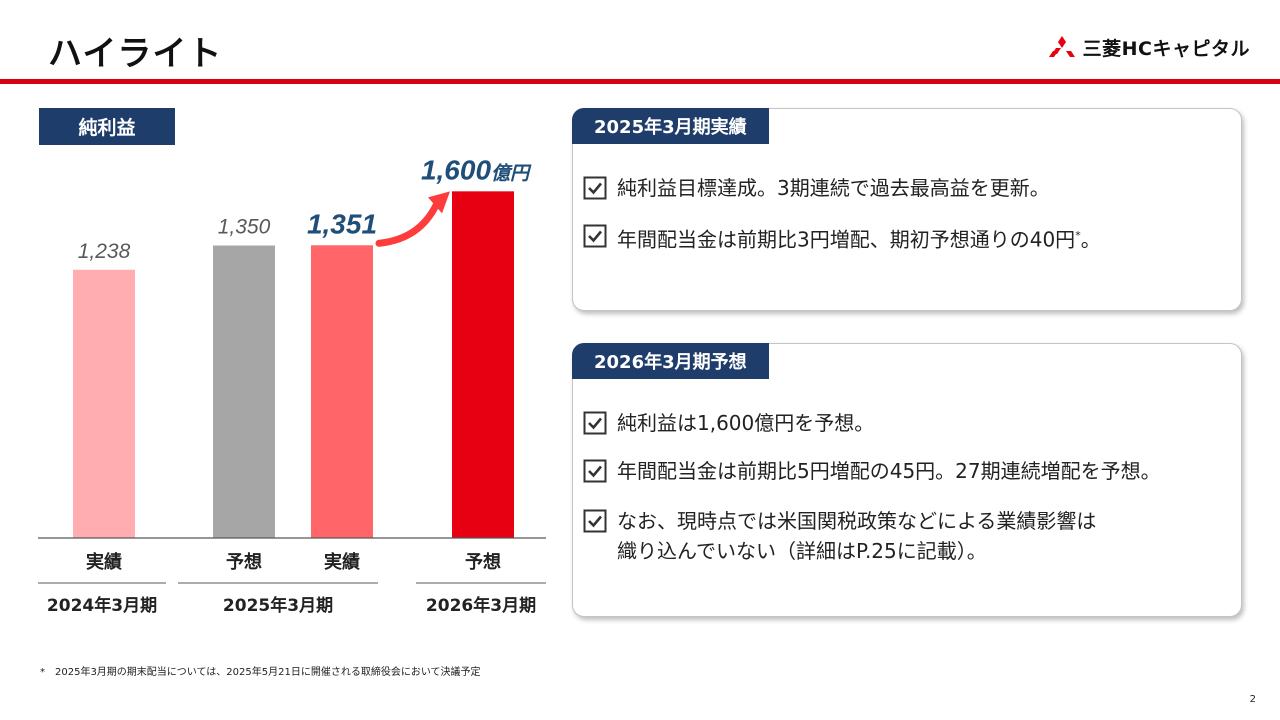  I want to click on bullet-text: 純利益目標達成。3期連続で過去最高益を更新。, so click(833, 188).